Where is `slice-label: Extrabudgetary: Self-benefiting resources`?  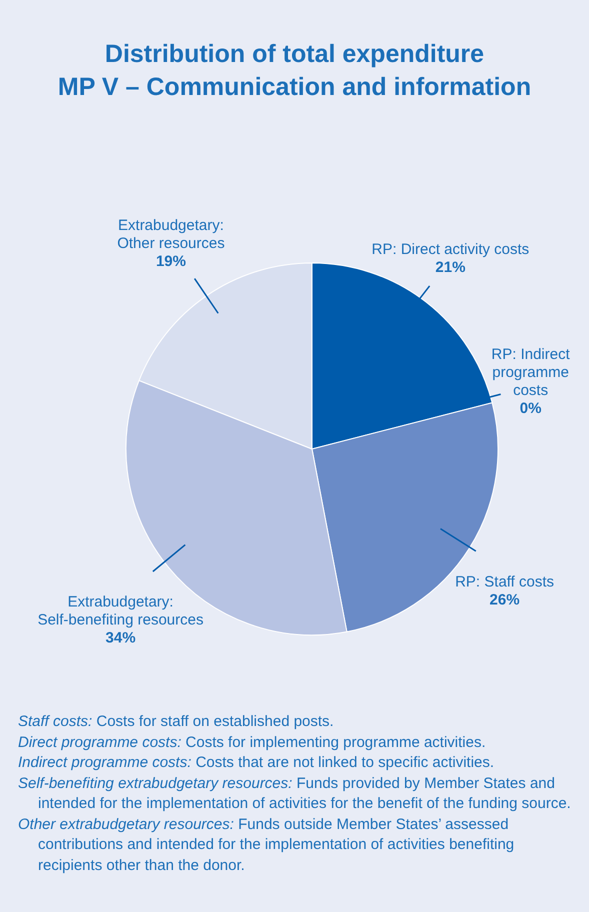 slice-label: Extrabudgetary: Self-benefiting resources is located at coordinates (121, 610).